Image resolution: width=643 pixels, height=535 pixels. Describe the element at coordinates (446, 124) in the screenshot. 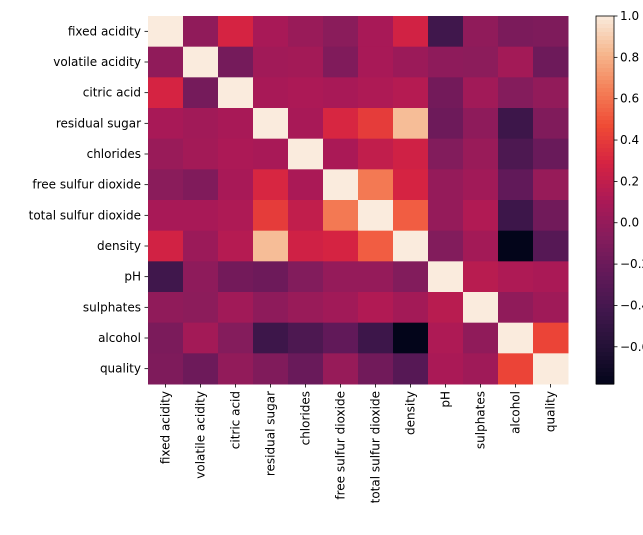

I see `heatmap-cell-residual-sugar-ph` at that location.